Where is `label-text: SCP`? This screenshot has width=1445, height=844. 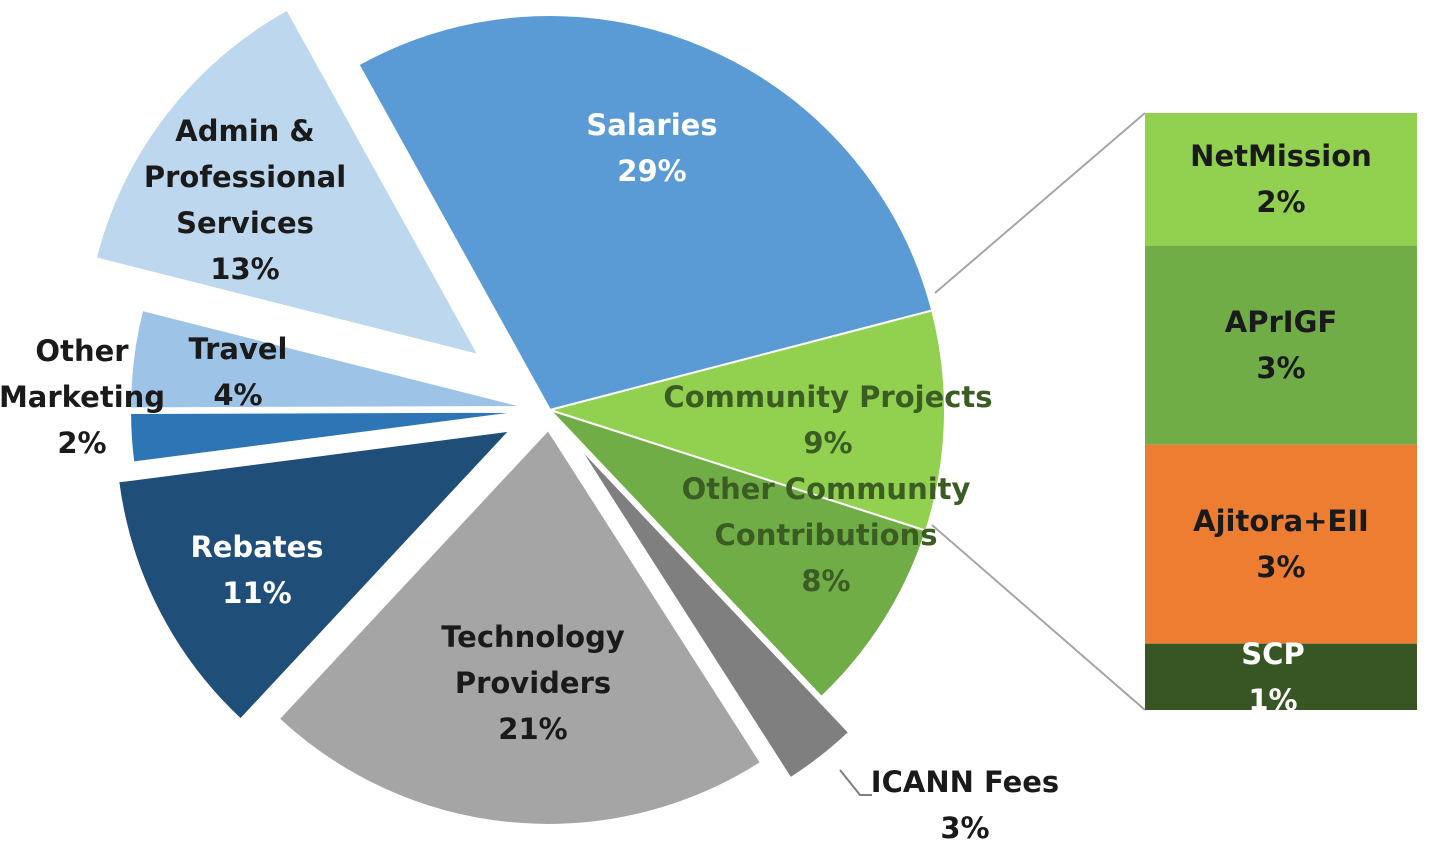
label-text: SCP is located at coordinates (1273, 653).